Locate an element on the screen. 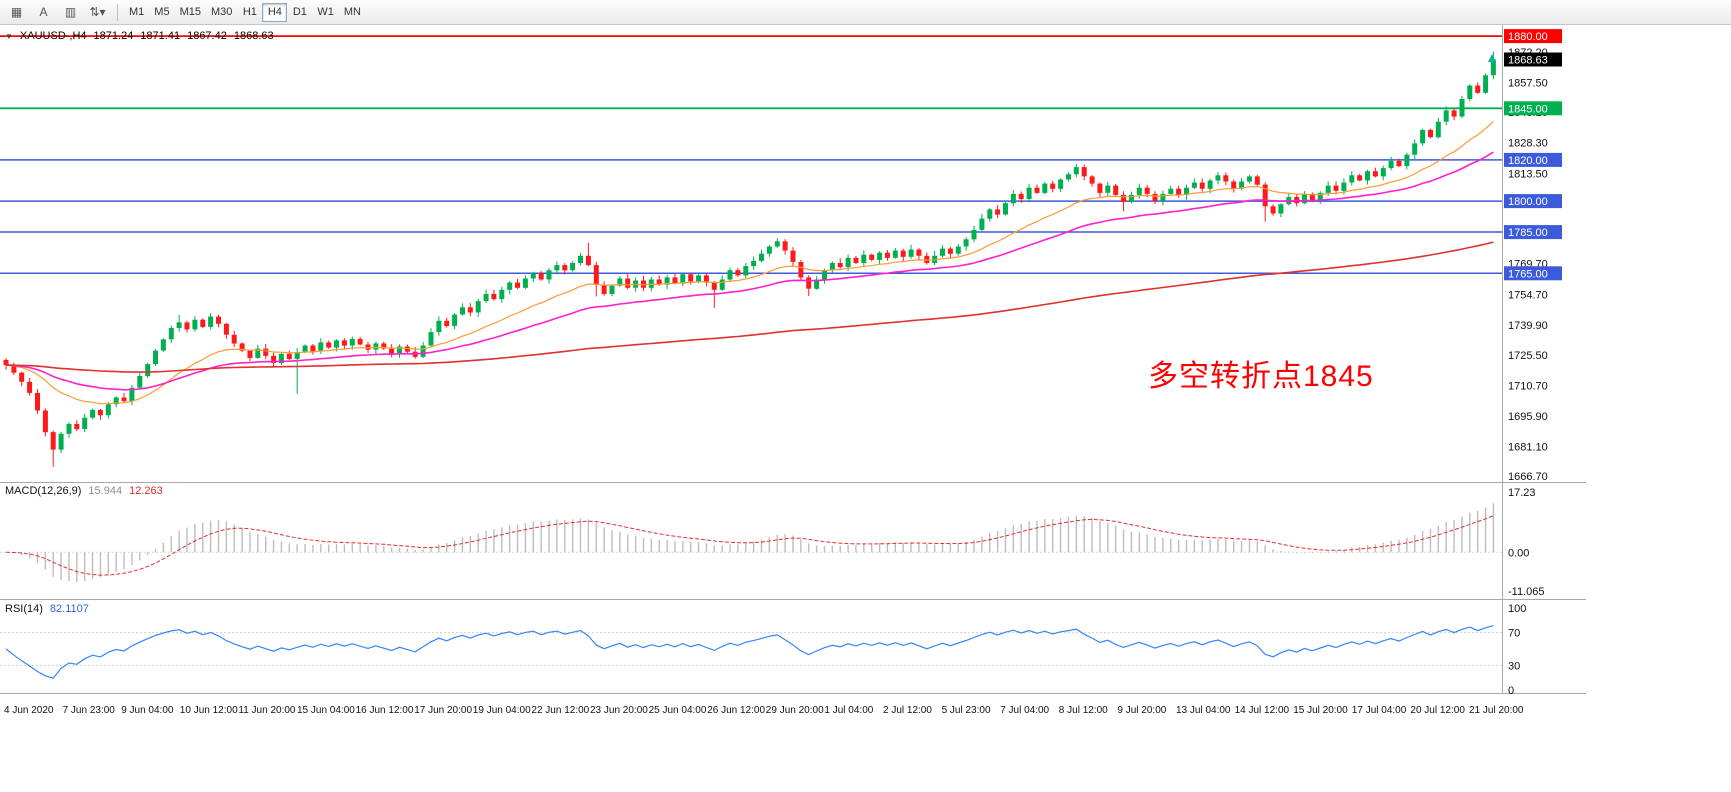 This screenshot has width=1731, height=792. macd-tick: 0.00 is located at coordinates (1518, 553).